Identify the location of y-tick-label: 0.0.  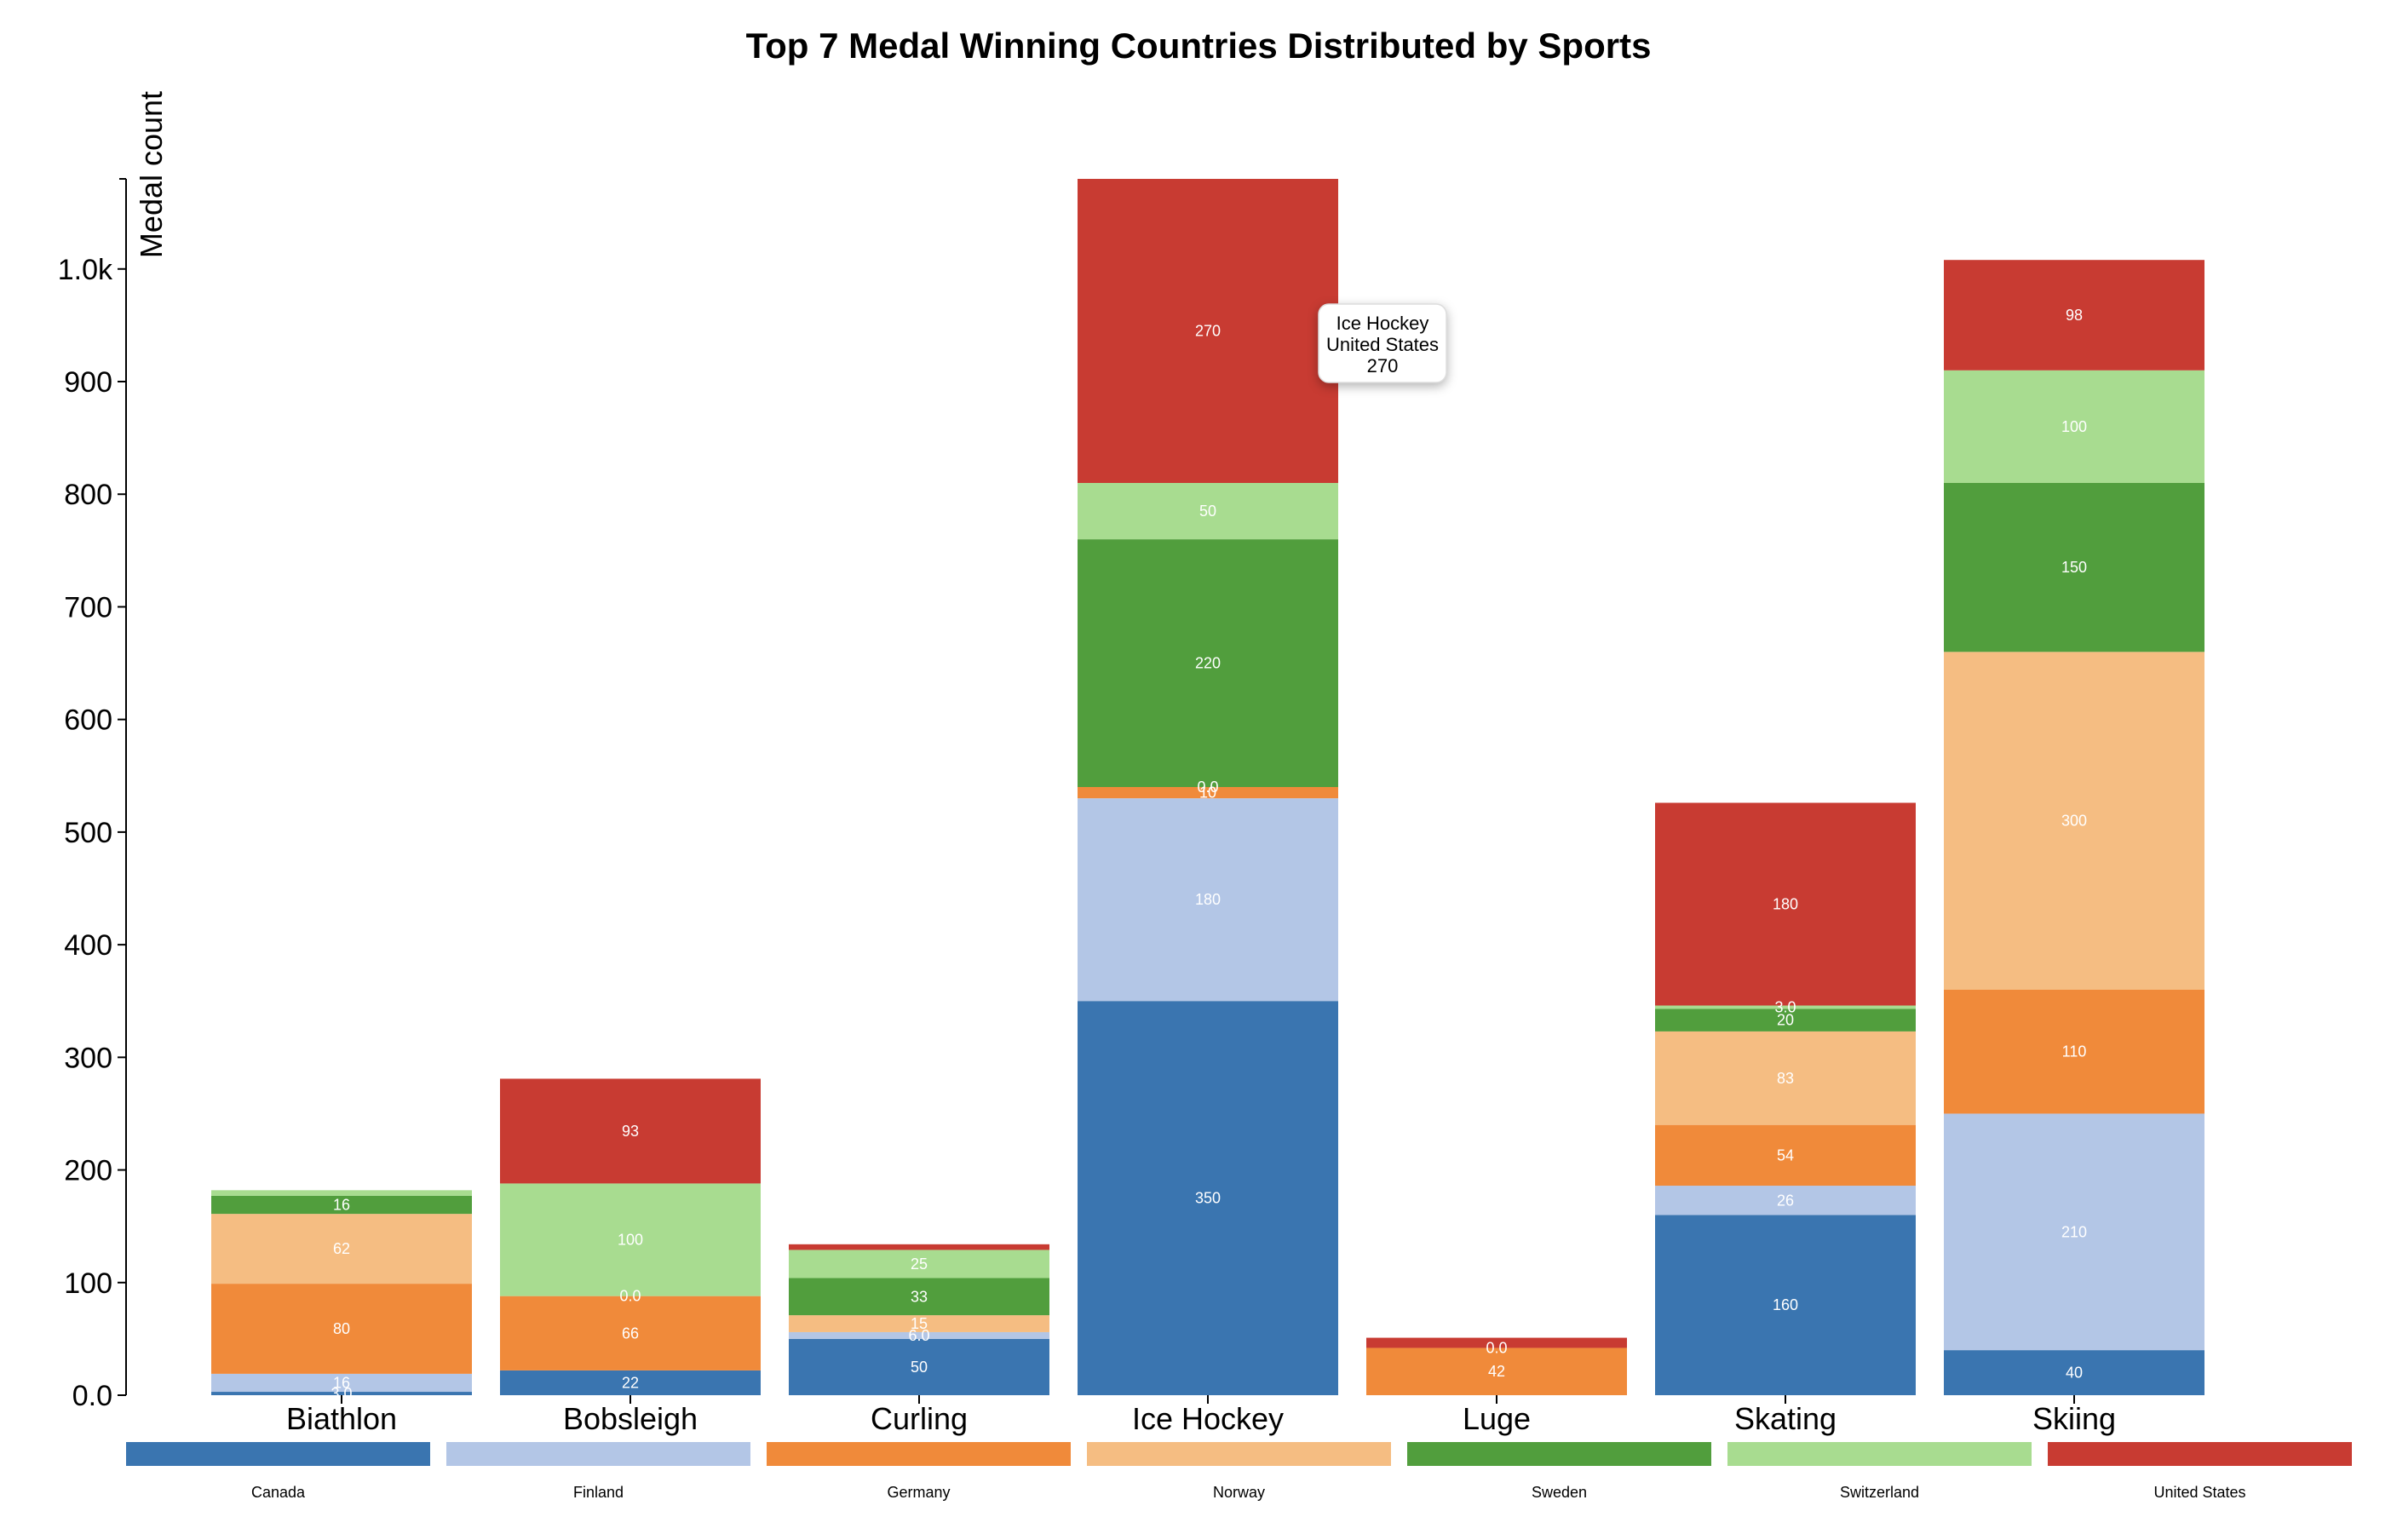
(92, 1396).